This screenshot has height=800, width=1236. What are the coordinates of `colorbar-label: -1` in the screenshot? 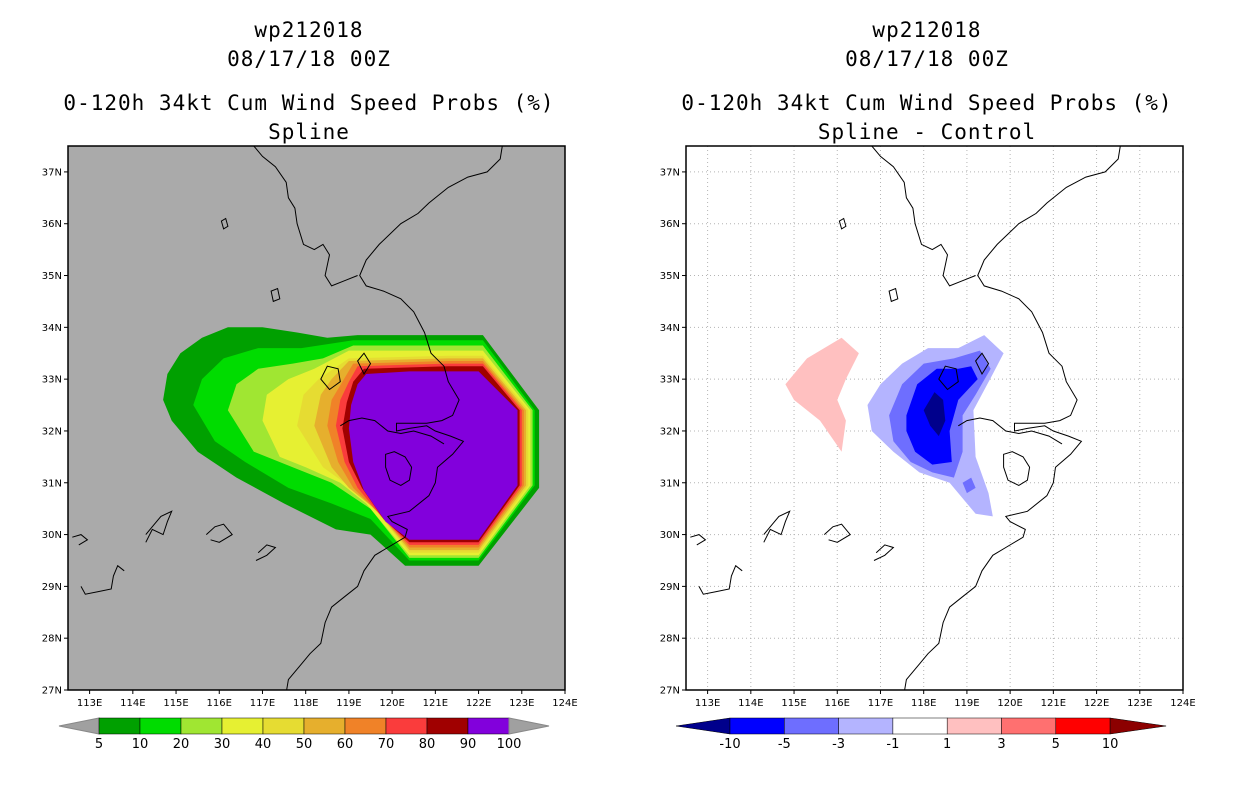 It's located at (892, 744).